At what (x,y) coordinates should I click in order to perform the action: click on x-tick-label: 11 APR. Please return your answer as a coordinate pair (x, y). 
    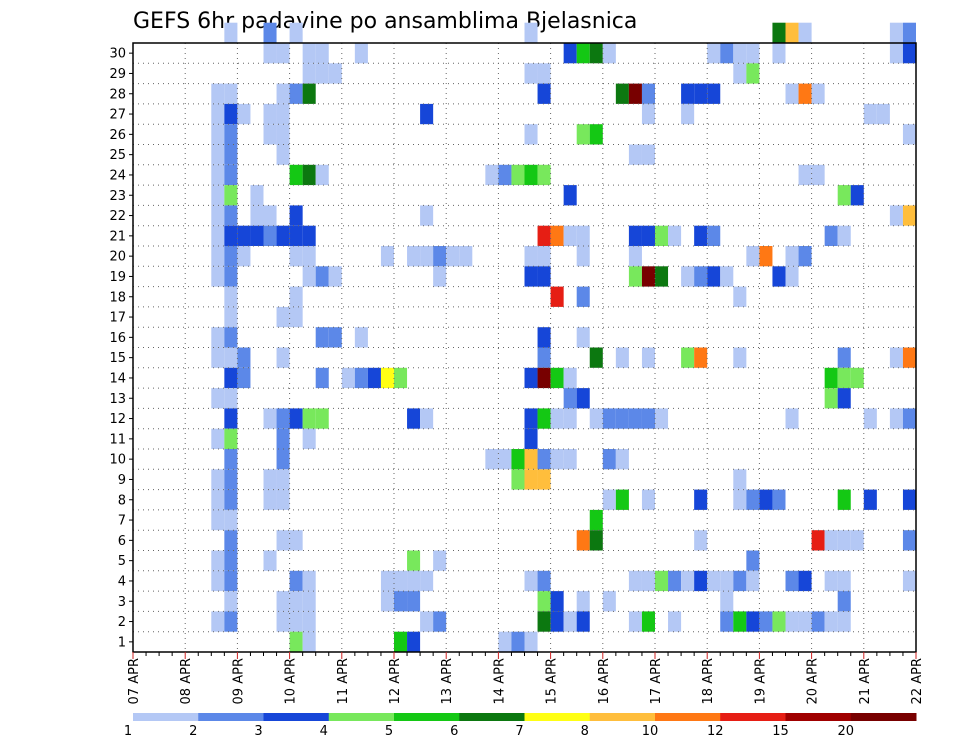
    Looking at the image, I should click on (343, 681).